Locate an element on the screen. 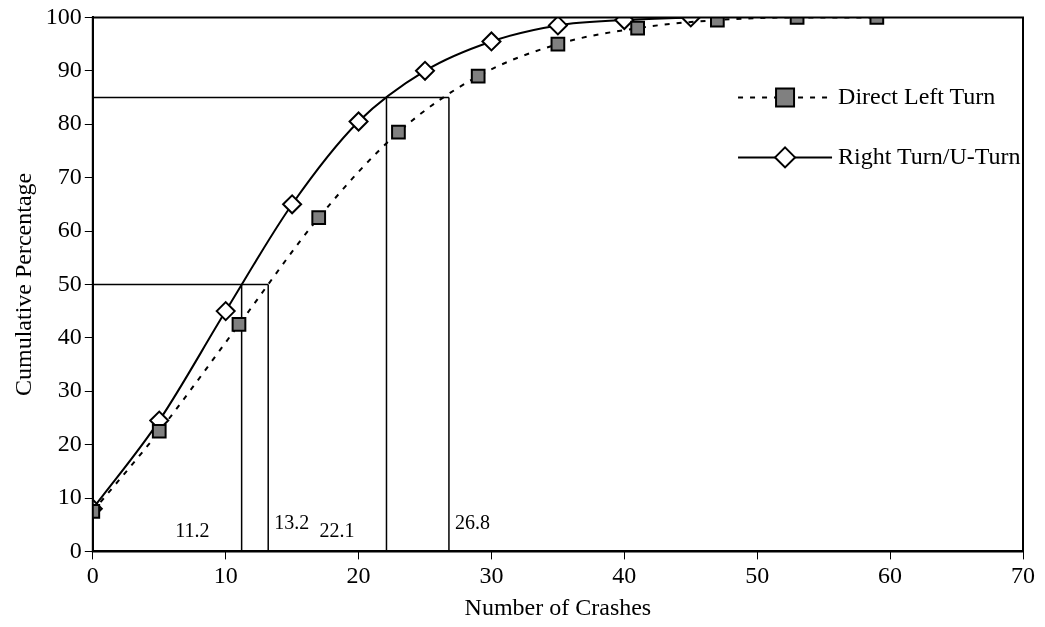 The image size is (1045, 627). x-tick-label: 70 is located at coordinates (1023, 575).